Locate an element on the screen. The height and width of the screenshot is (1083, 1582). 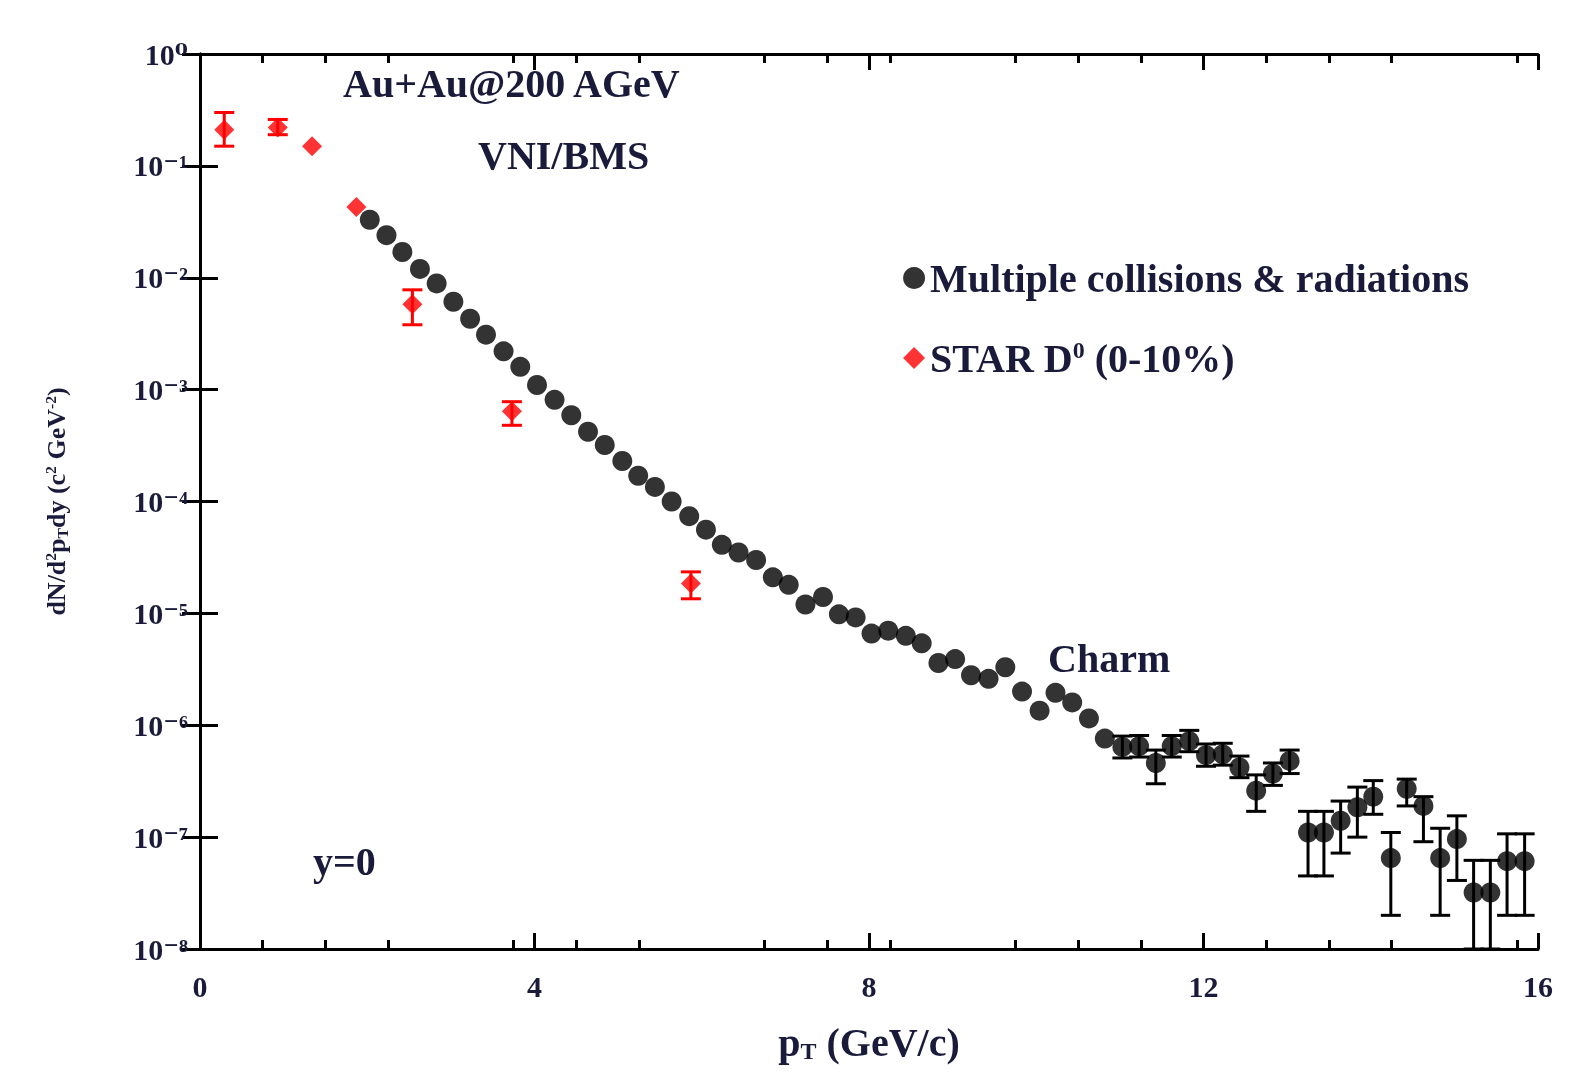
x-tick-label: 16 is located at coordinates (1538, 986).